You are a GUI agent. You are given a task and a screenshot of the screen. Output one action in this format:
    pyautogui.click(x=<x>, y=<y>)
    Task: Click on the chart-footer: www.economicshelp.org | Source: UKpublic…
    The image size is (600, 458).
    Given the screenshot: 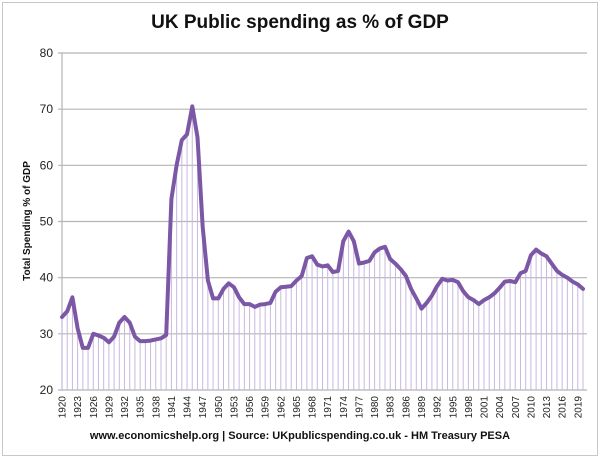 What is the action you would take?
    pyautogui.click(x=300, y=436)
    